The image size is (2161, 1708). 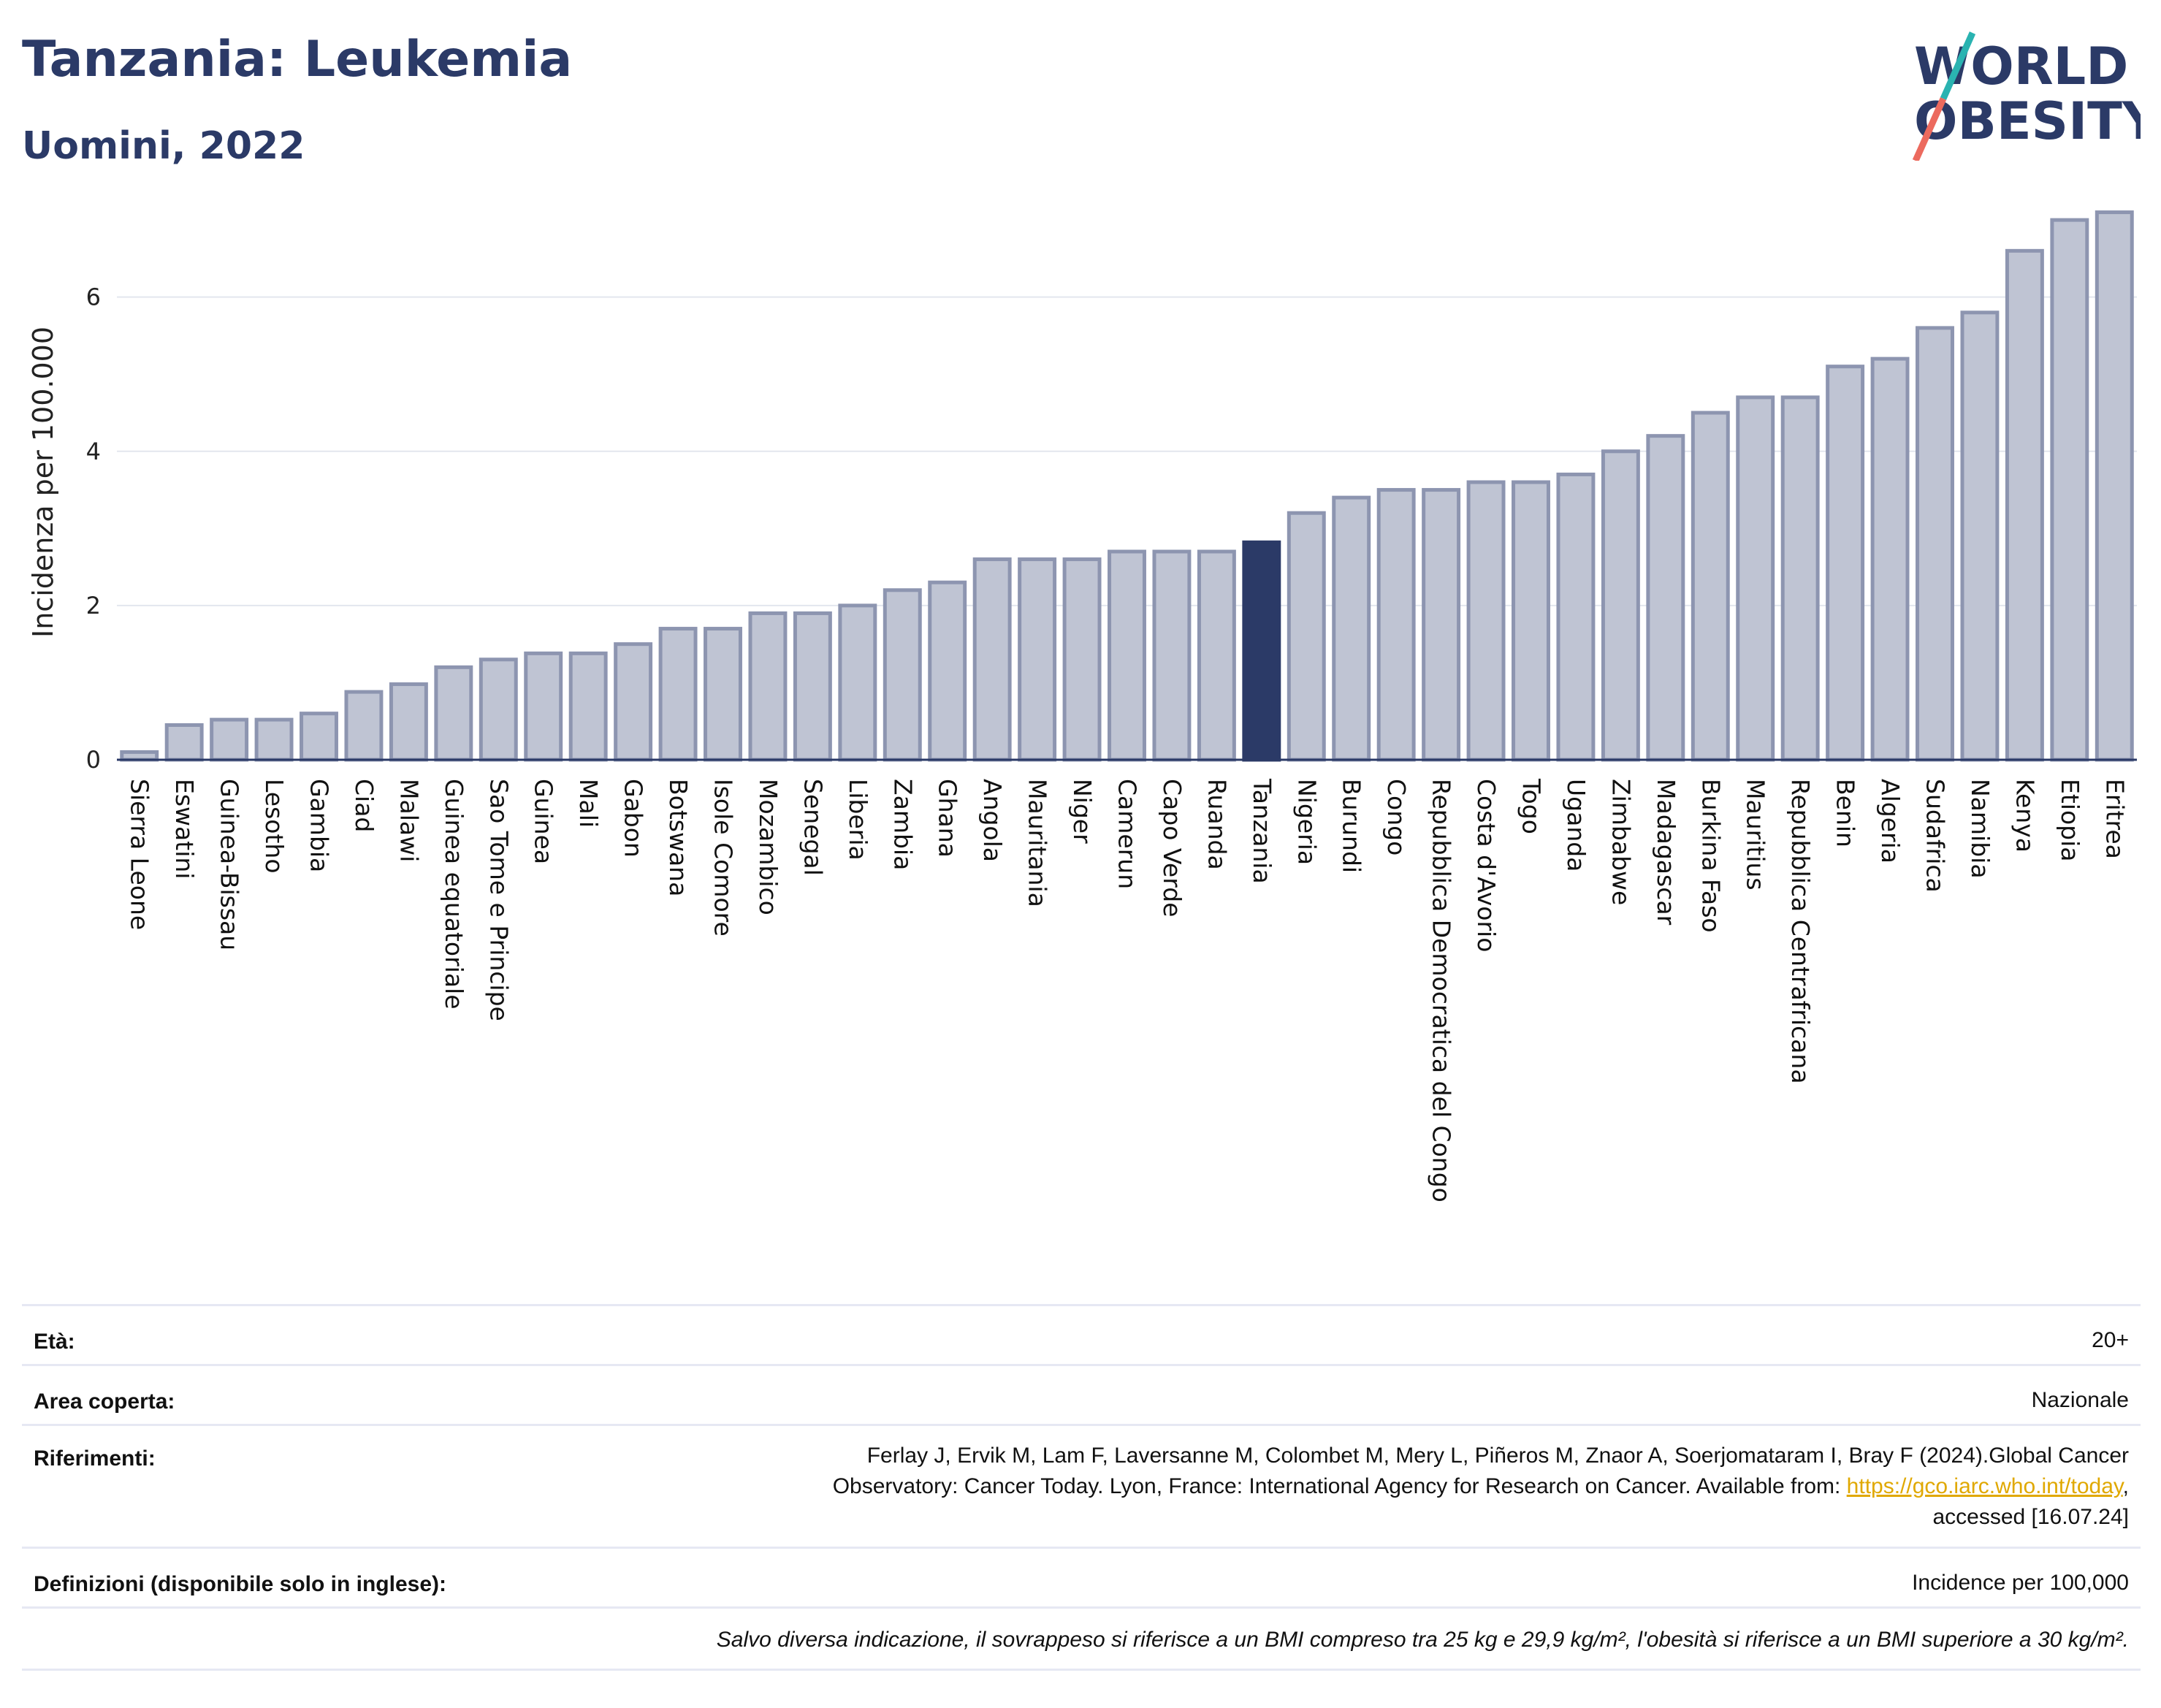 I want to click on x-tick-label: Mali, so click(x=588, y=804).